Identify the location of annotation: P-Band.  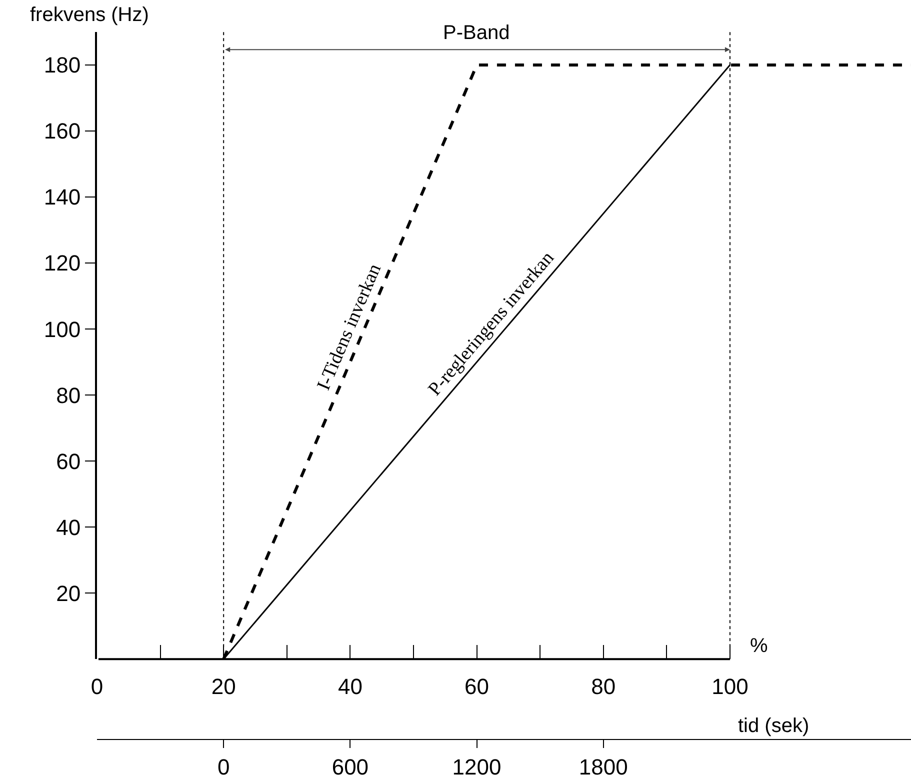
(476, 33).